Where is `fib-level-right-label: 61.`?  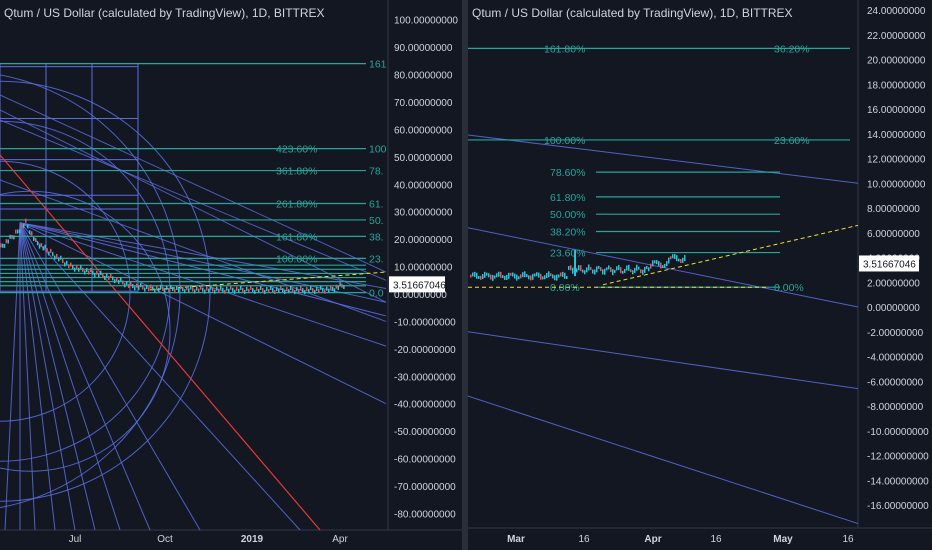 fib-level-right-label: 61. is located at coordinates (376, 204).